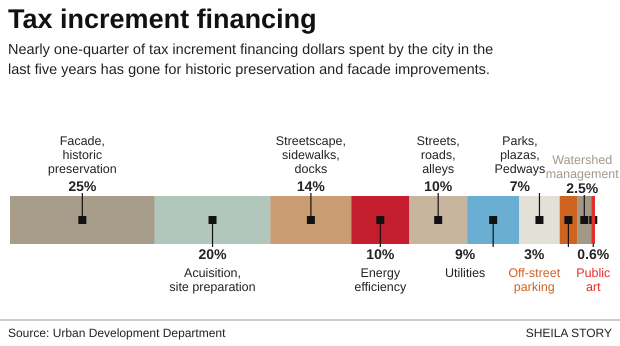  I want to click on data-label: 20%, so click(213, 254).